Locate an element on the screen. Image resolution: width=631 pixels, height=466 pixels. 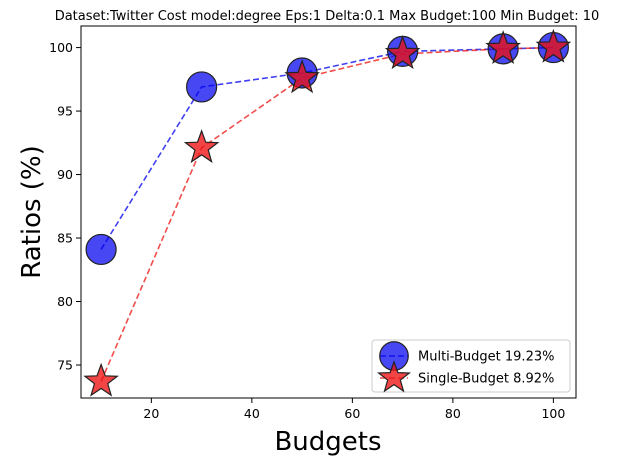
y-tick-label: 75 is located at coordinates (65, 364).